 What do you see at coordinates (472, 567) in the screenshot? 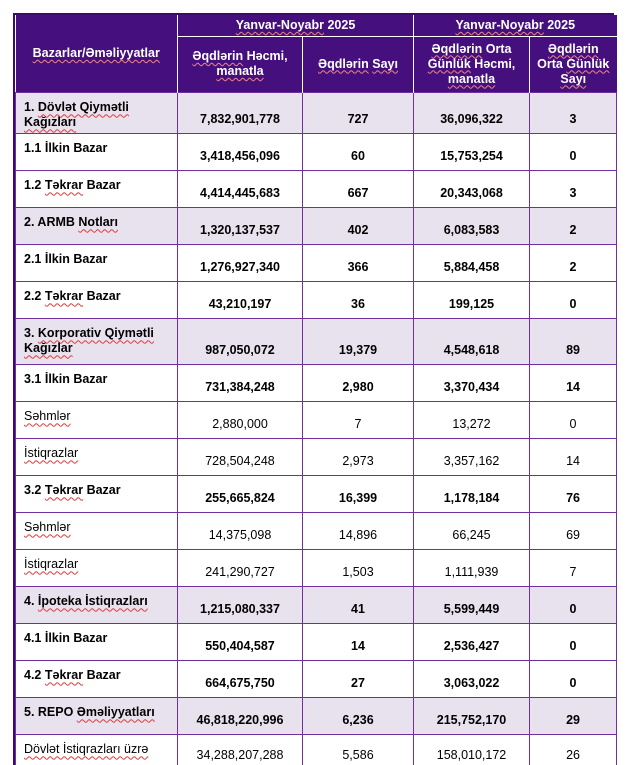
I see `value-cell: 1,111,939` at bounding box center [472, 567].